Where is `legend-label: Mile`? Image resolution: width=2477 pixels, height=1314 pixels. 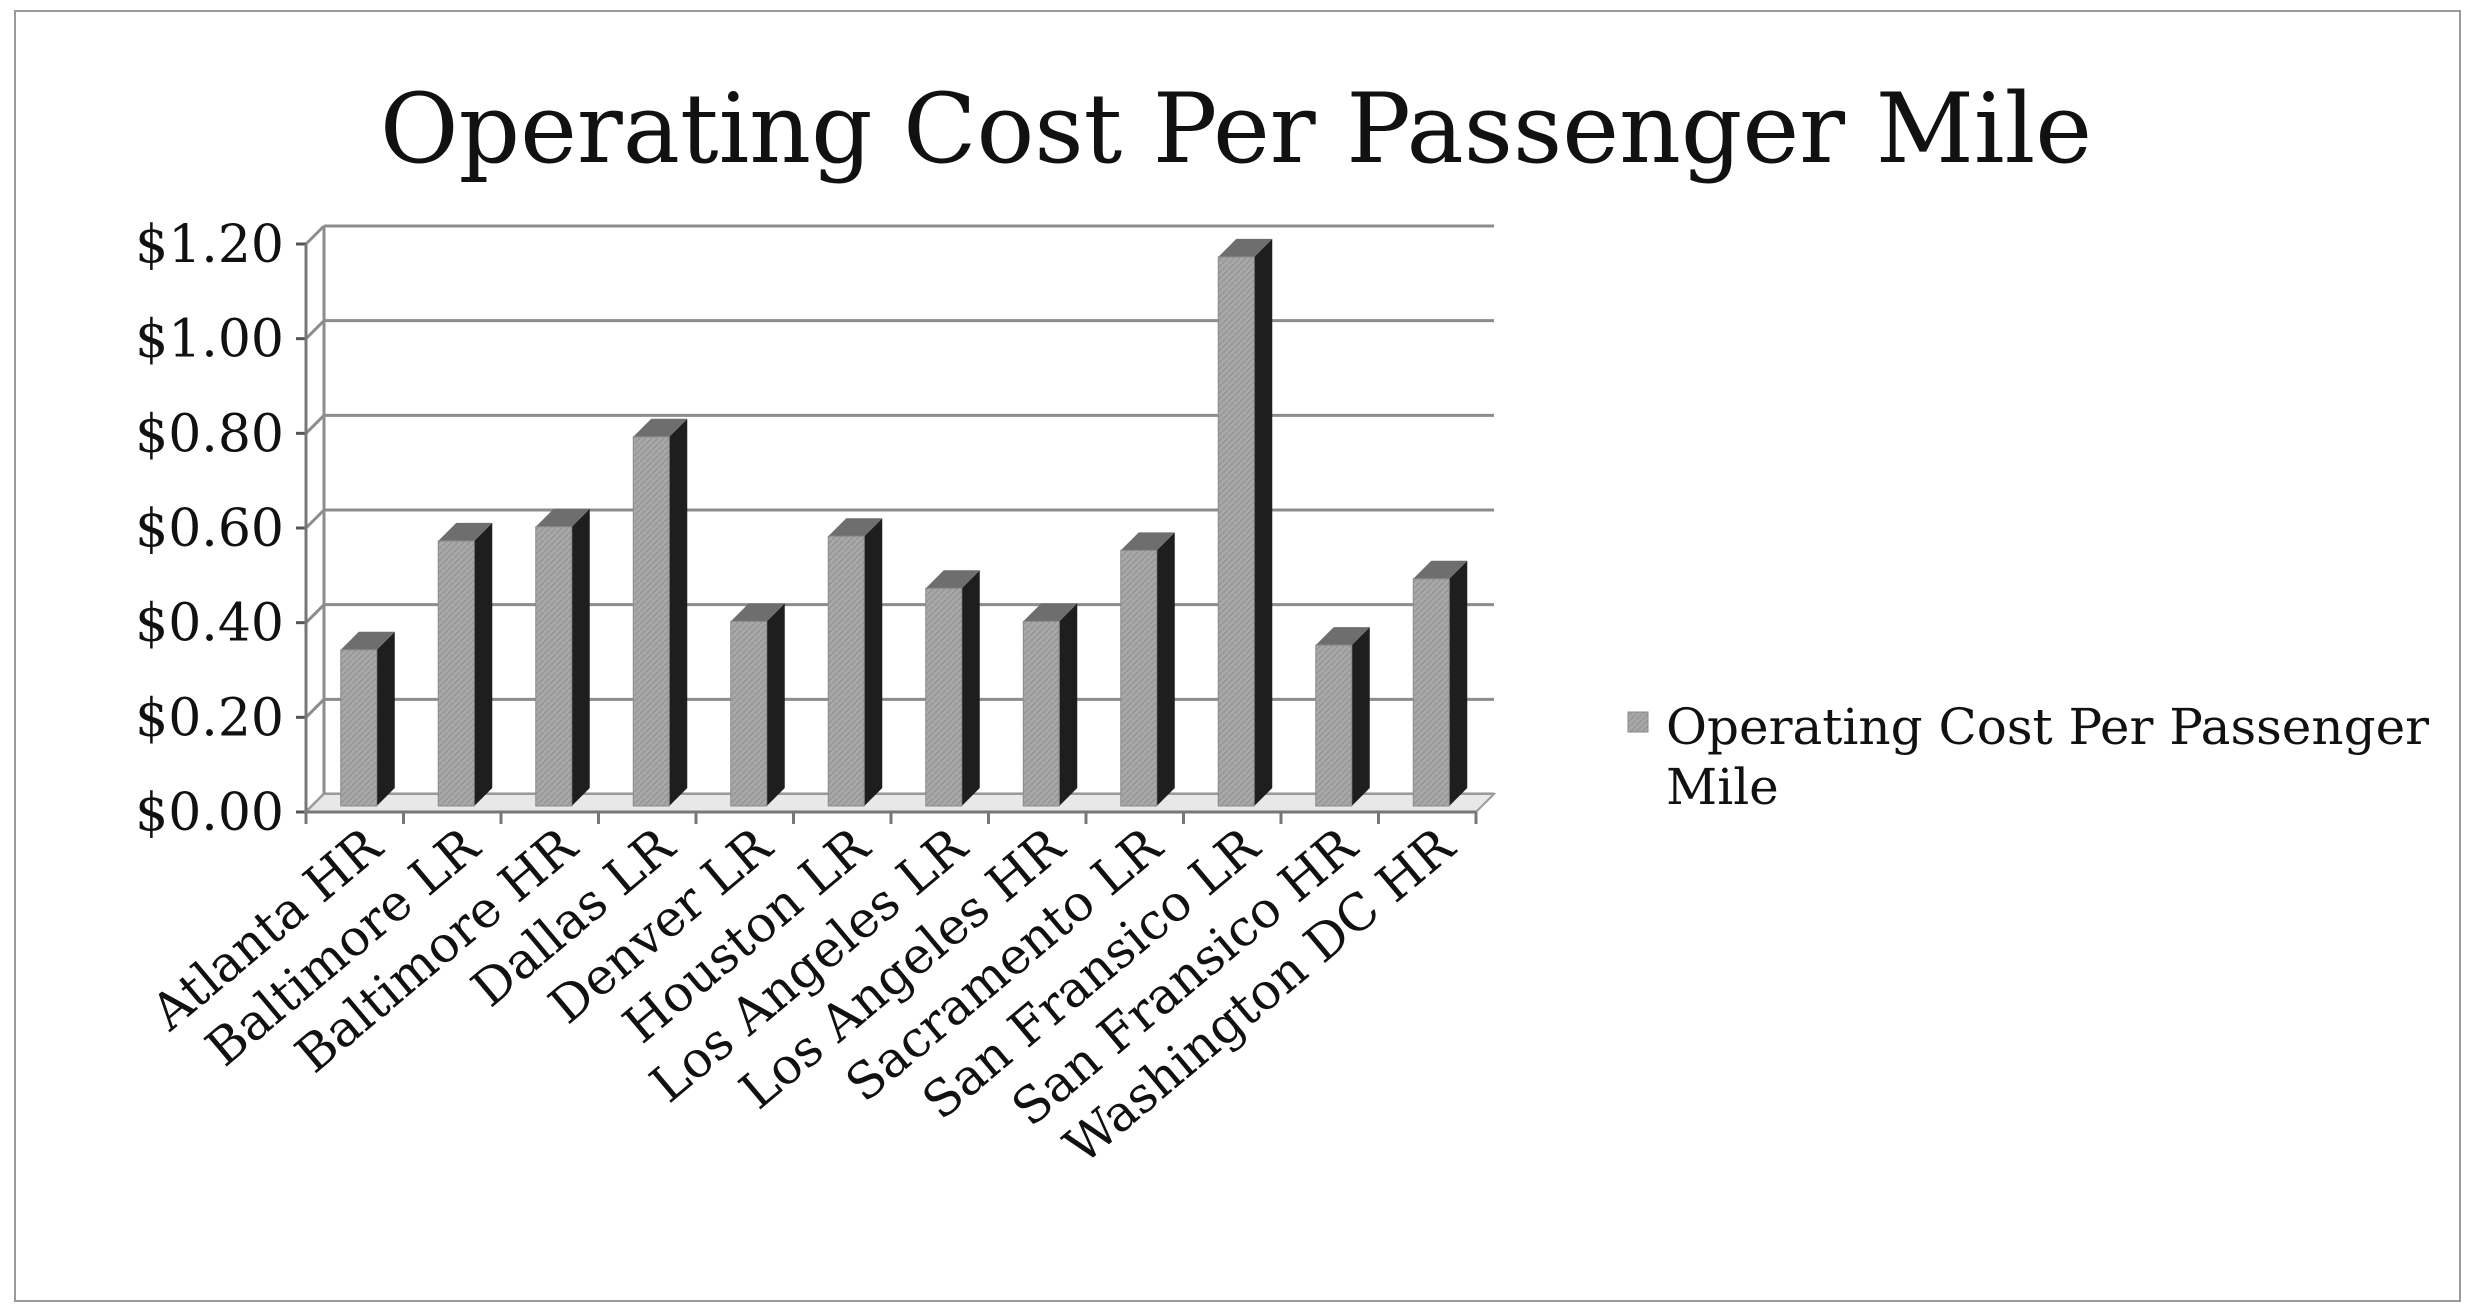
legend-label: Mile is located at coordinates (1722, 787).